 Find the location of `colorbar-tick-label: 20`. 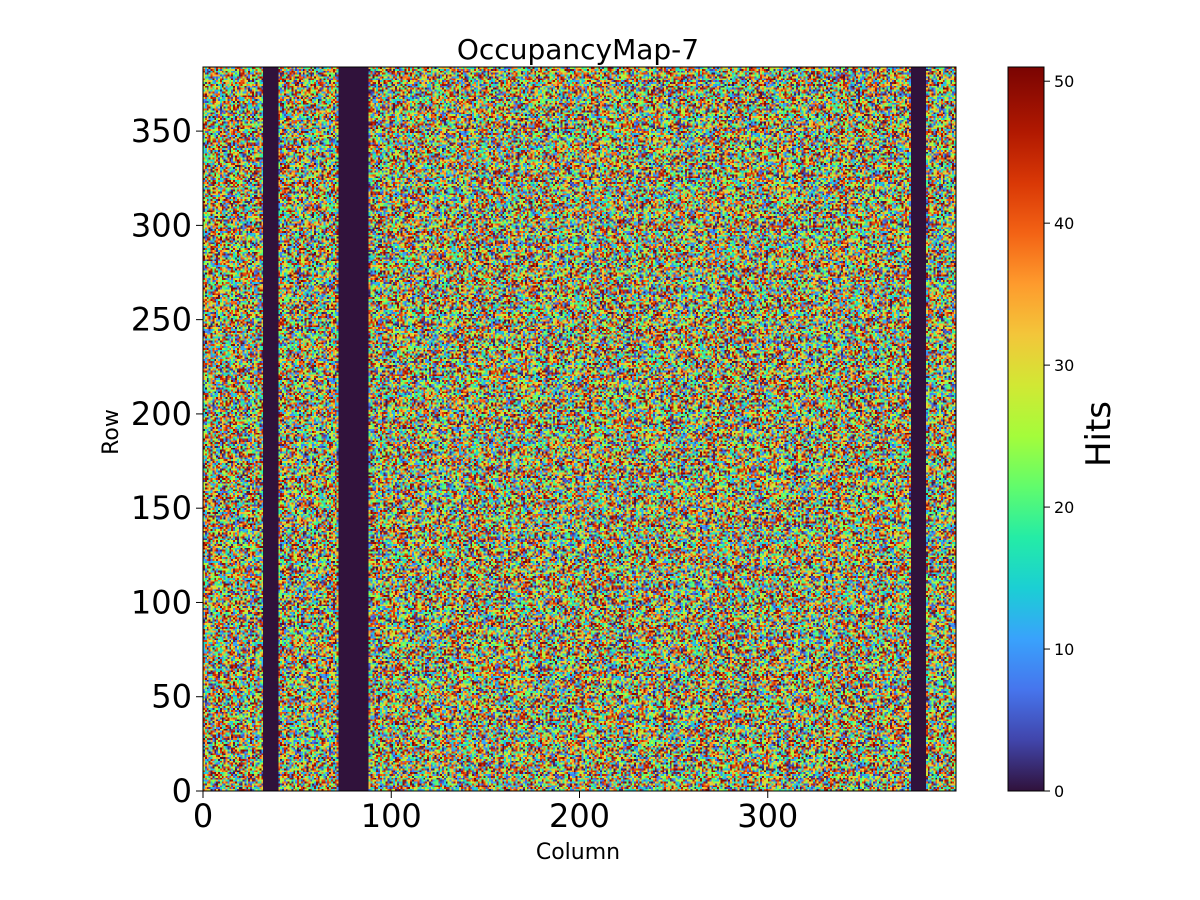

colorbar-tick-label: 20 is located at coordinates (1064, 507).